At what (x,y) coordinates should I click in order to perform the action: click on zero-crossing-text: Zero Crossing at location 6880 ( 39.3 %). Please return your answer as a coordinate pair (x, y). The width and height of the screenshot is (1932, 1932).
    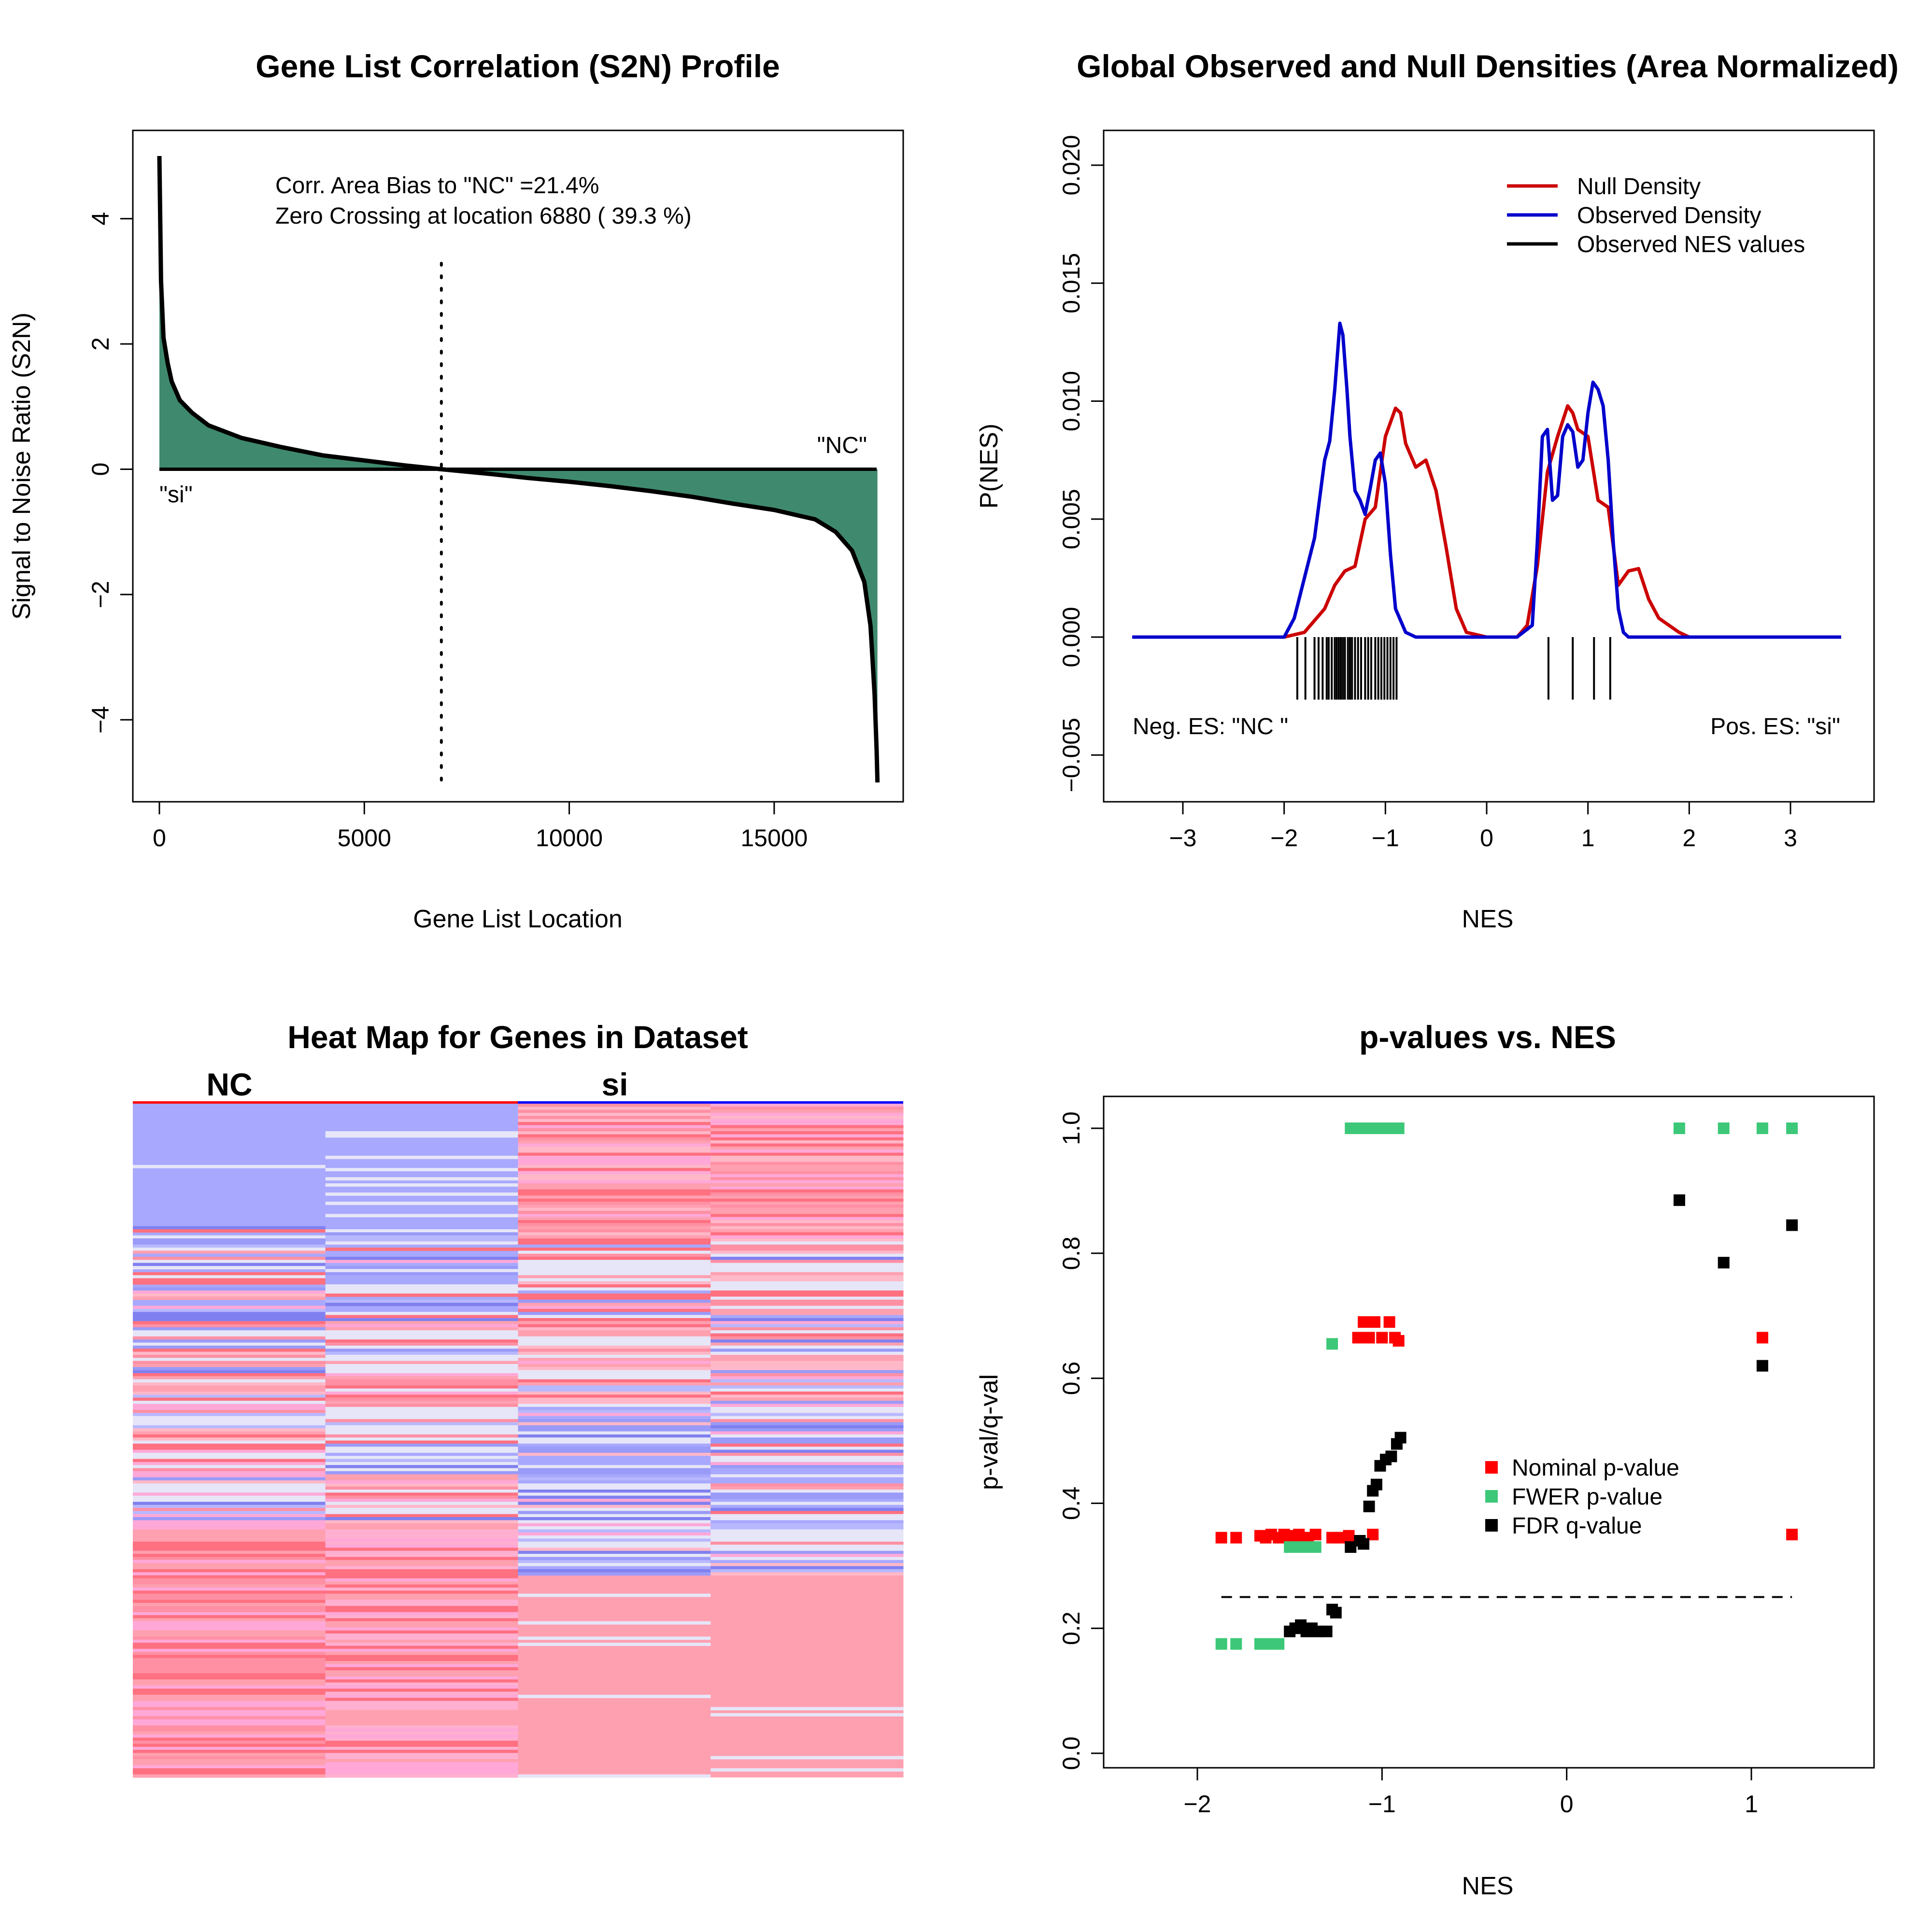
    Looking at the image, I should click on (483, 216).